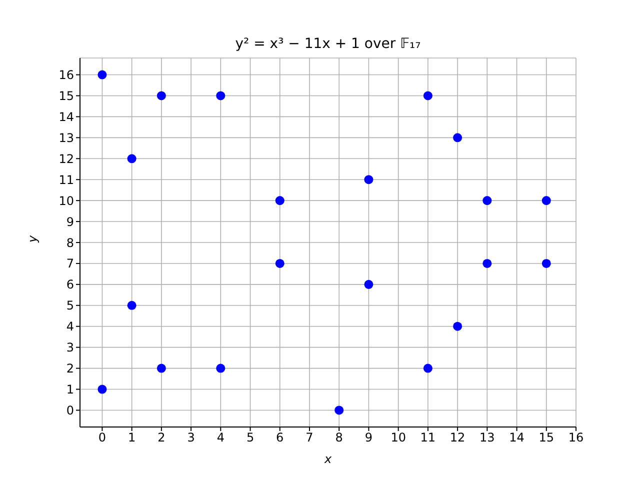 The height and width of the screenshot is (480, 640). What do you see at coordinates (102, 437) in the screenshot?
I see `x-tick-label: 0` at bounding box center [102, 437].